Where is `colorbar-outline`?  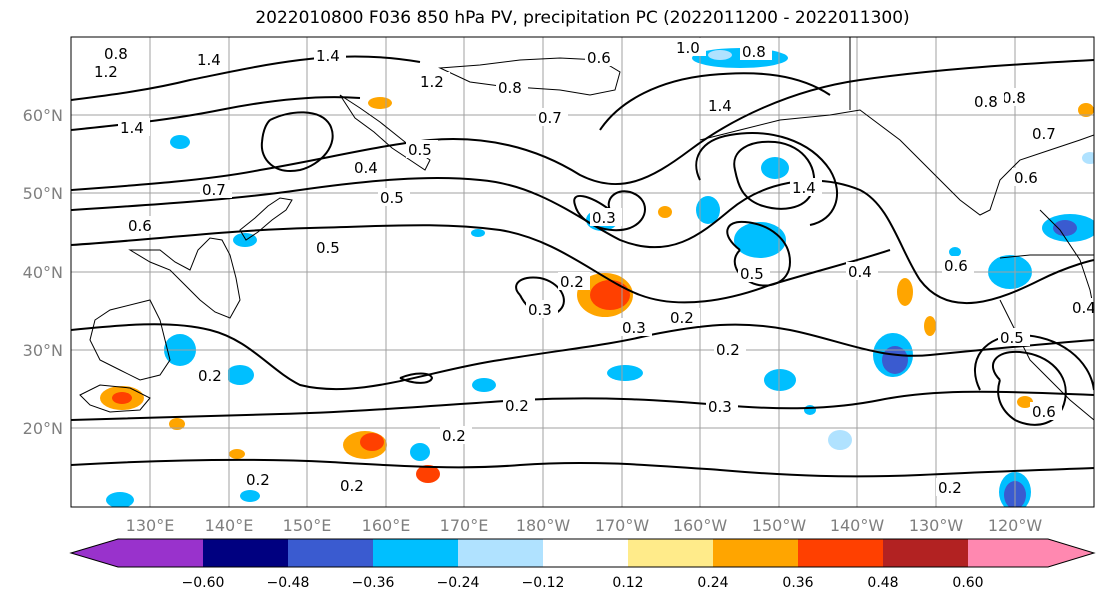
colorbar-outline is located at coordinates (582, 553).